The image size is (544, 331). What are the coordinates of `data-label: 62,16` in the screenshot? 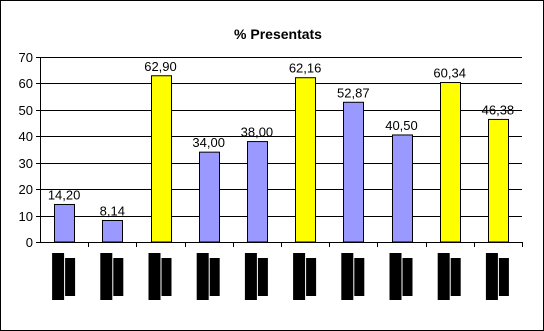 It's located at (305, 68).